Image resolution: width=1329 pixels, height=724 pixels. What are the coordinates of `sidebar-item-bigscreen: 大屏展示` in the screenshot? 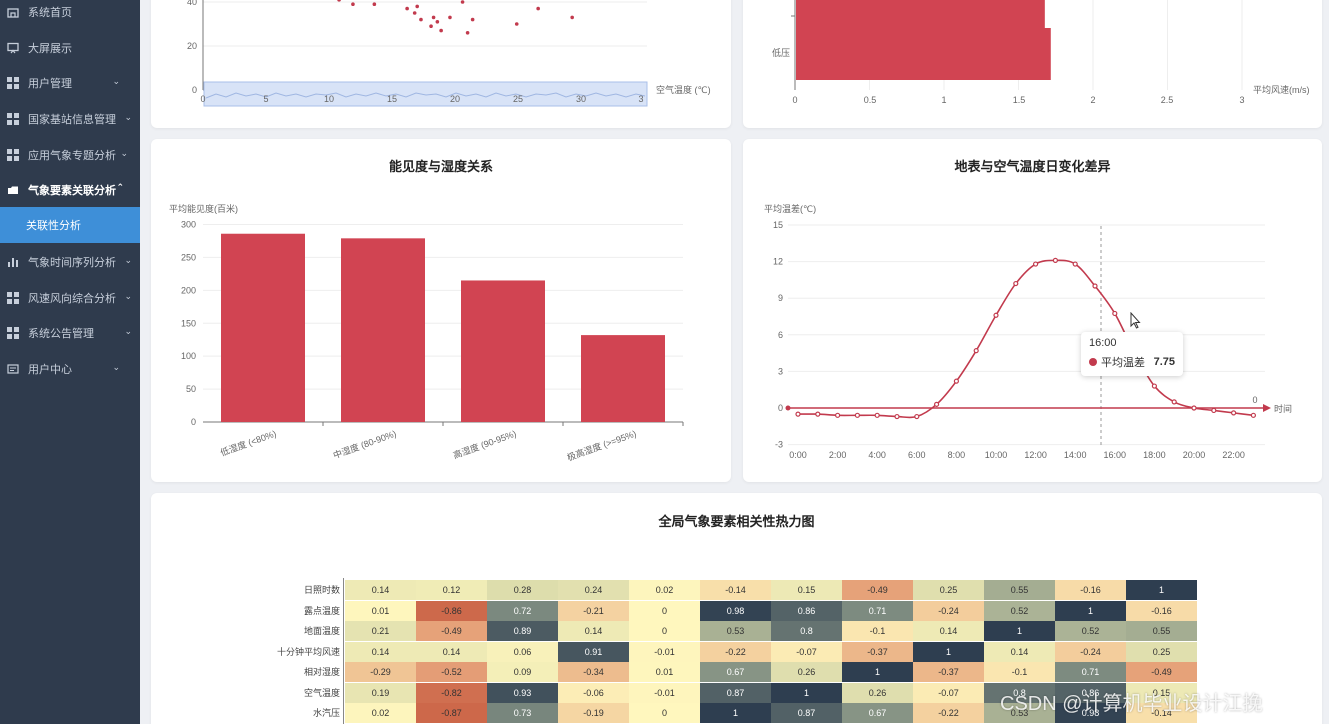 It's located at (70, 48).